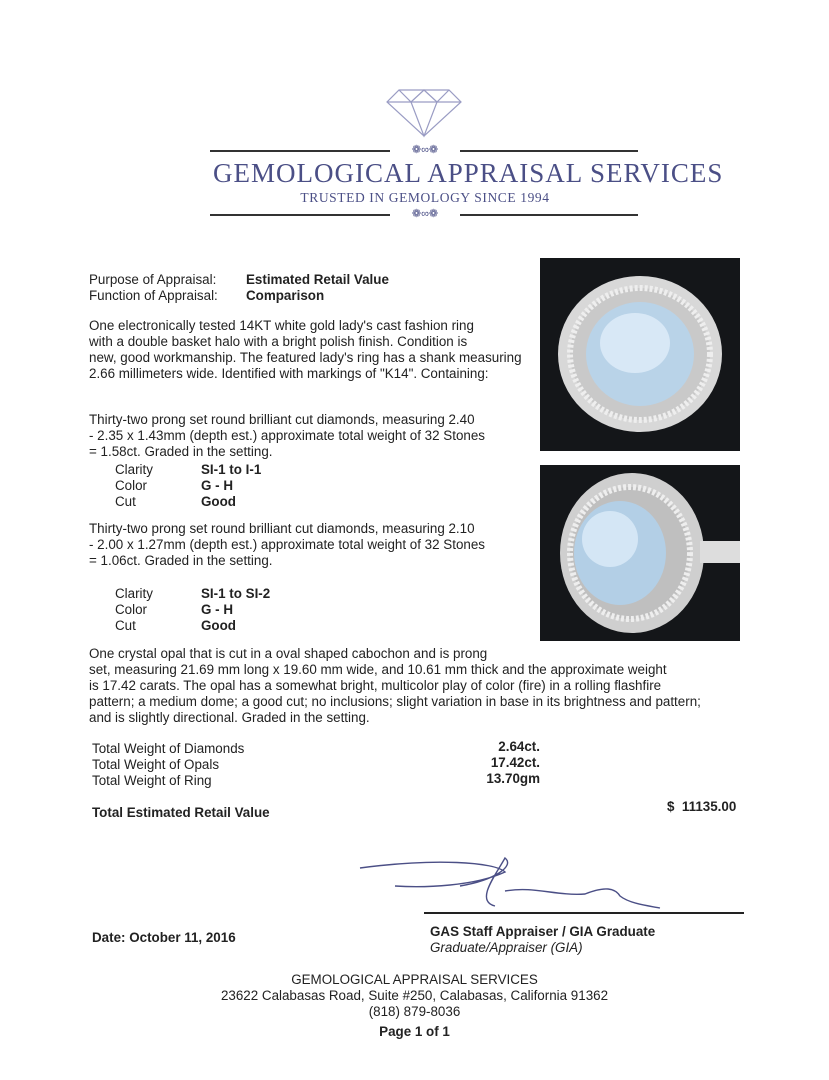  Describe the element at coordinates (506, 947) in the screenshot. I see `signer-subtitle: Graduate/Appraiser (GIA)` at that location.